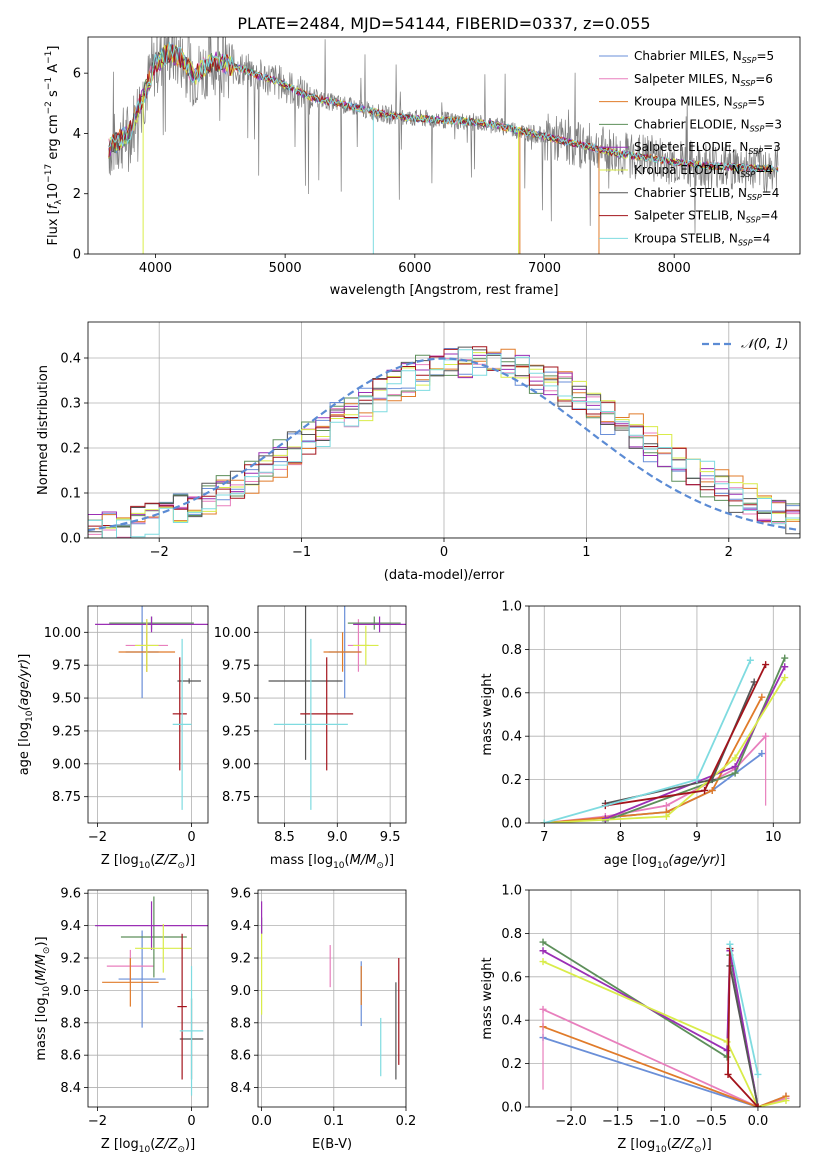 The image size is (819, 1170). Describe the element at coordinates (618, 1121) in the screenshot. I see `x-tick-label: −1.5` at that location.